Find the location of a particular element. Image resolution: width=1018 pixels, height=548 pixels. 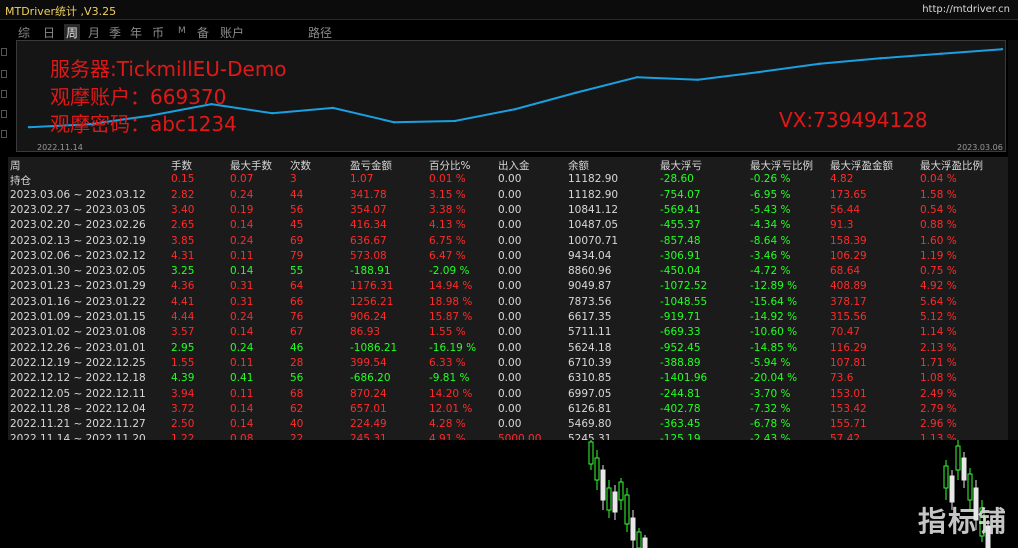

table-cell: 573.08 is located at coordinates (368, 255).